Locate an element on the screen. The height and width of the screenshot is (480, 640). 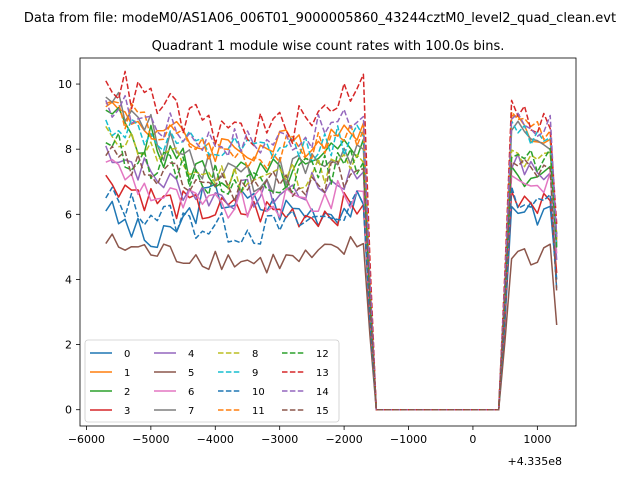
legend-label: 14 is located at coordinates (322, 392).